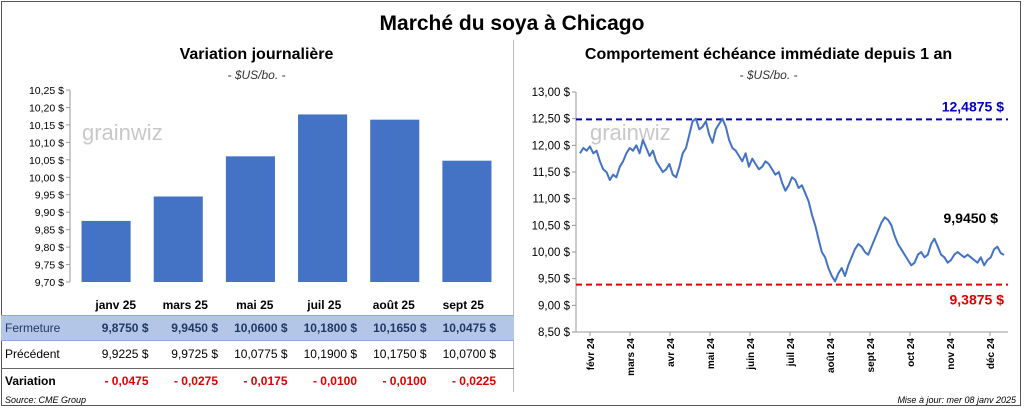  What do you see at coordinates (330, 328) in the screenshot?
I see `fermeture-cell: 10,1800 $` at bounding box center [330, 328].